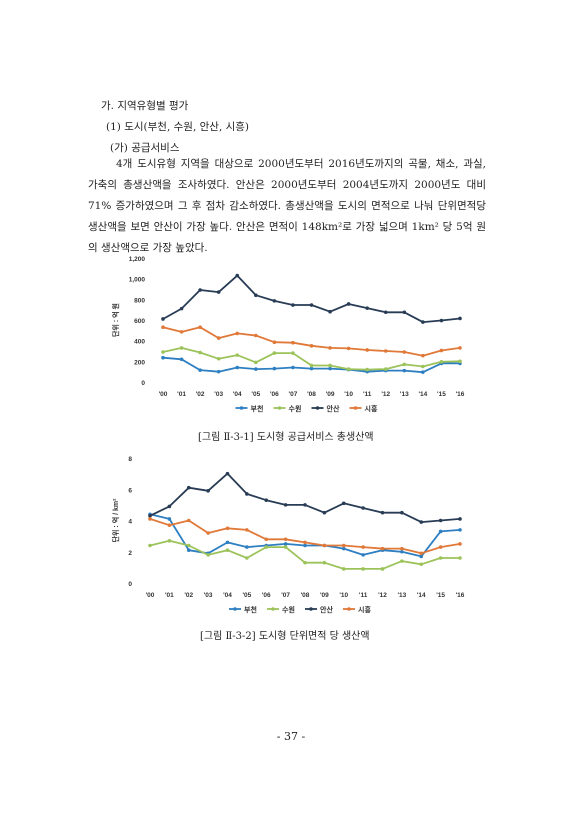 This screenshot has height=840, width=582. I want to click on figure-caption-2: [그림 Ⅱ-3-2] 도시형 단위면적 당 생산액, so click(285, 636).